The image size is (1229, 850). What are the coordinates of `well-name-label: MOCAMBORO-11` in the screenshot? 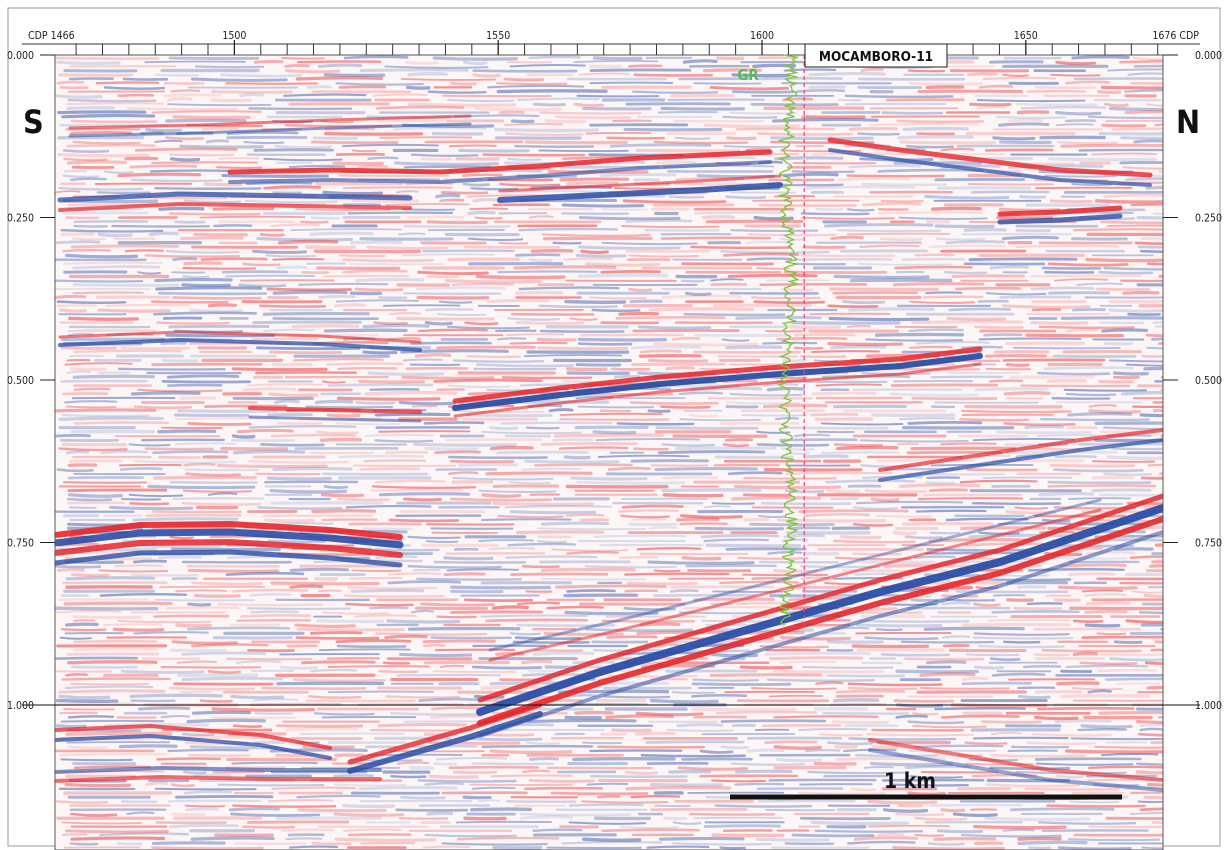 It's located at (876, 57).